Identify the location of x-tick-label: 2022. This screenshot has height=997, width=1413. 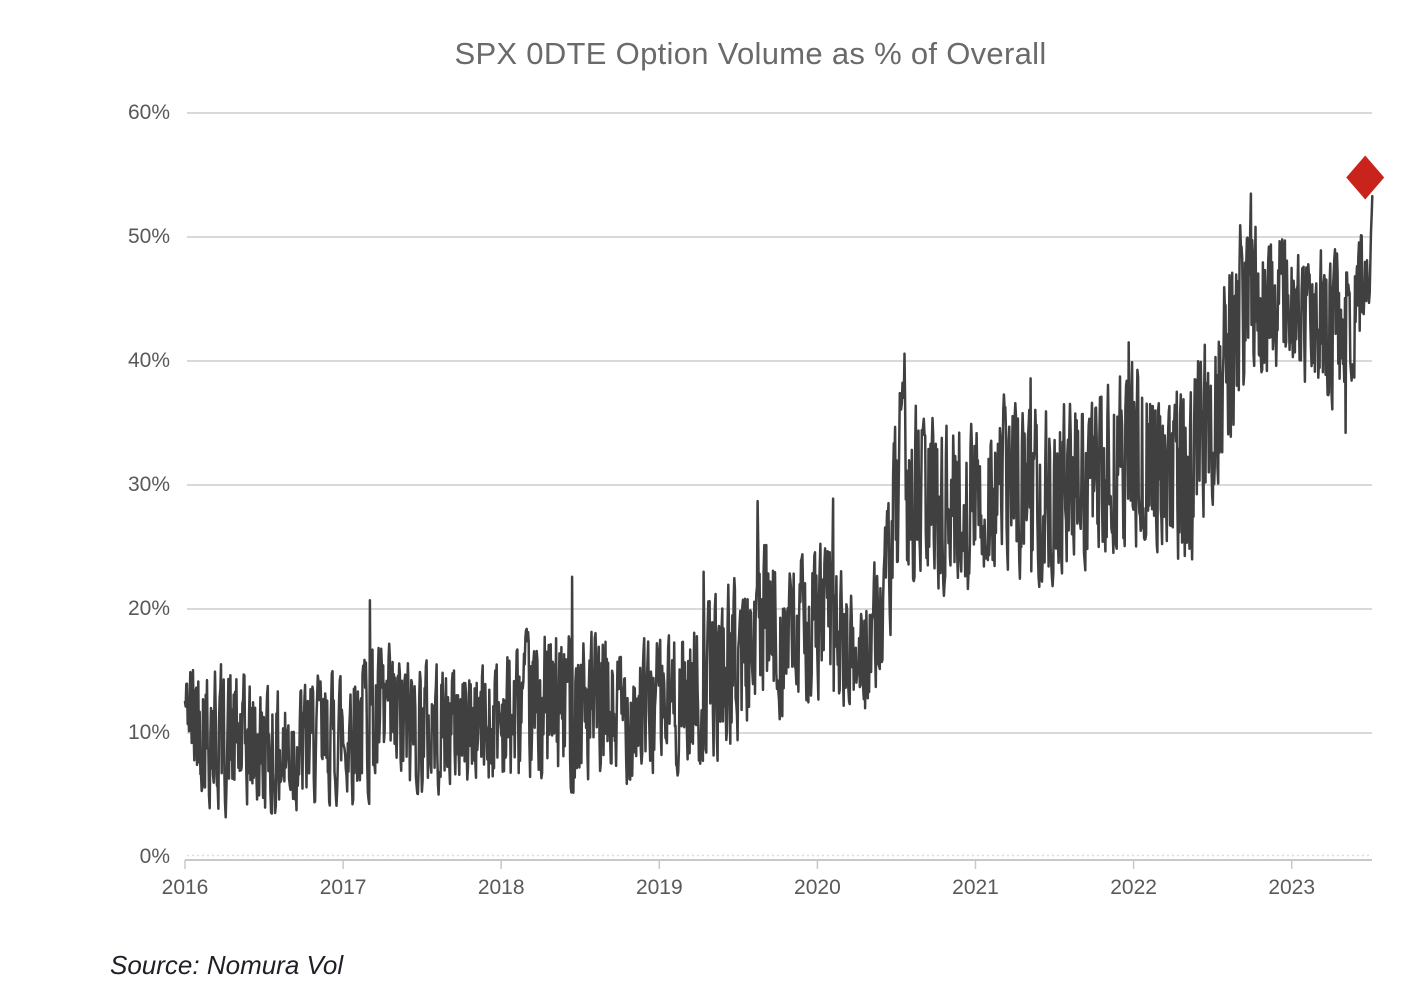
(1133, 887).